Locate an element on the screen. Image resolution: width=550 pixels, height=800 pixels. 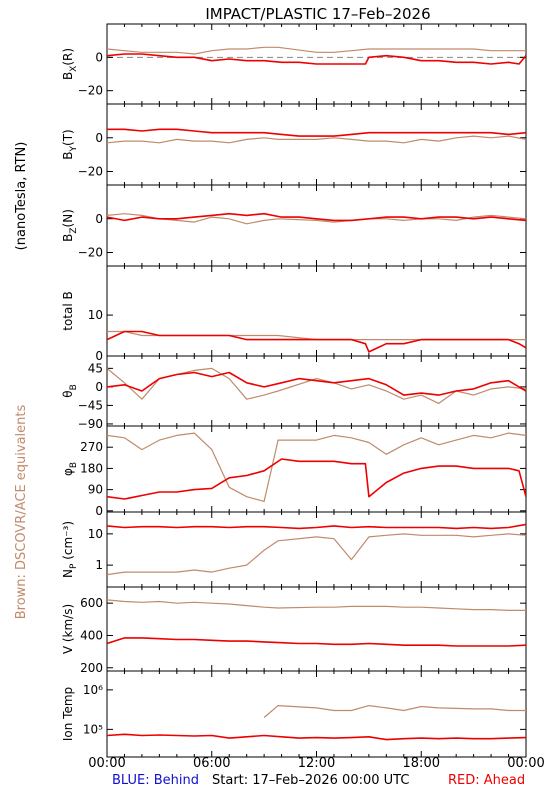
y-tick-label: −45 is located at coordinates (90, 405).